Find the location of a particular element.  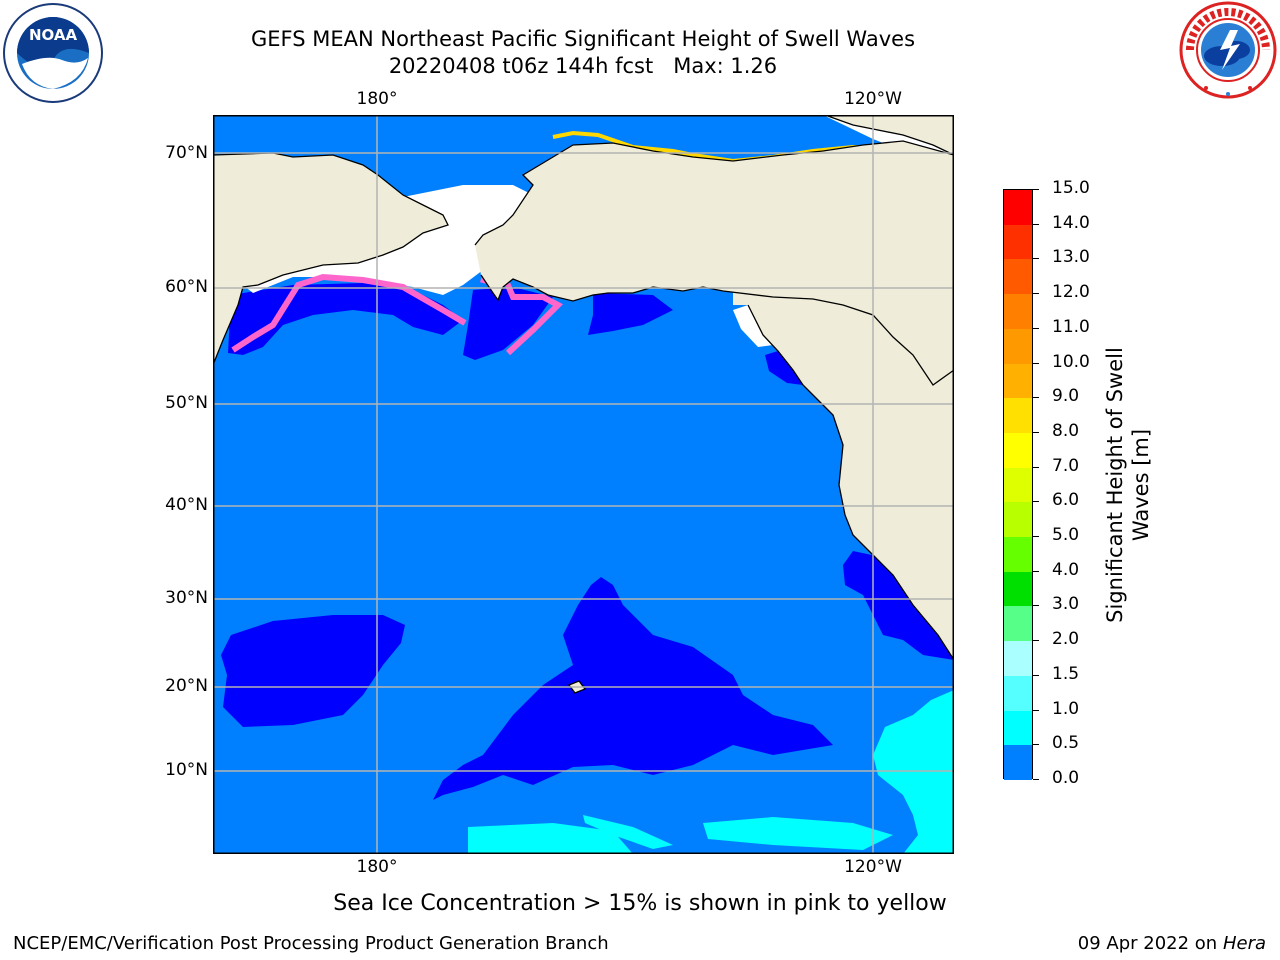

lon-label-bottom-120w: 120°W is located at coordinates (873, 867).